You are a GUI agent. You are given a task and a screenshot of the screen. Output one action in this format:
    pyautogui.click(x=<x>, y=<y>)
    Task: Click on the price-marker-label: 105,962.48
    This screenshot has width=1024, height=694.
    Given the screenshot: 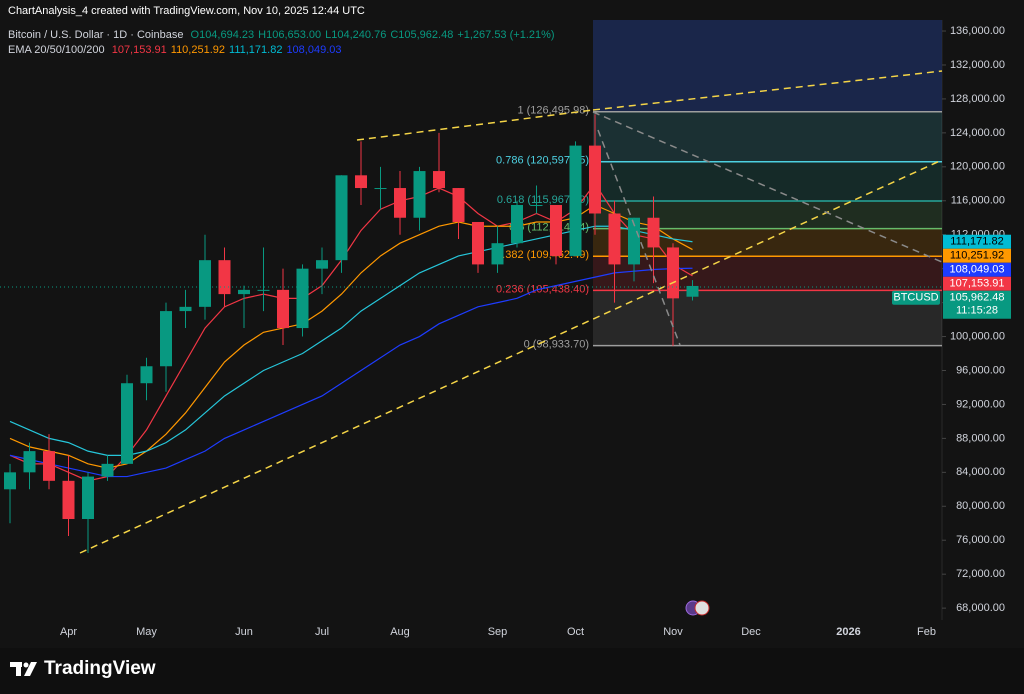 What is the action you would take?
    pyautogui.click(x=976, y=298)
    